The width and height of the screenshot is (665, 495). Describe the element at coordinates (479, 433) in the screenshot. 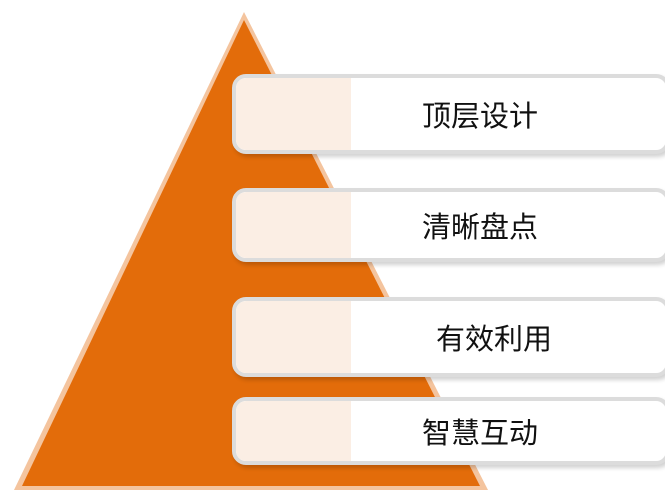

I see `level-label: 智慧互动` at that location.